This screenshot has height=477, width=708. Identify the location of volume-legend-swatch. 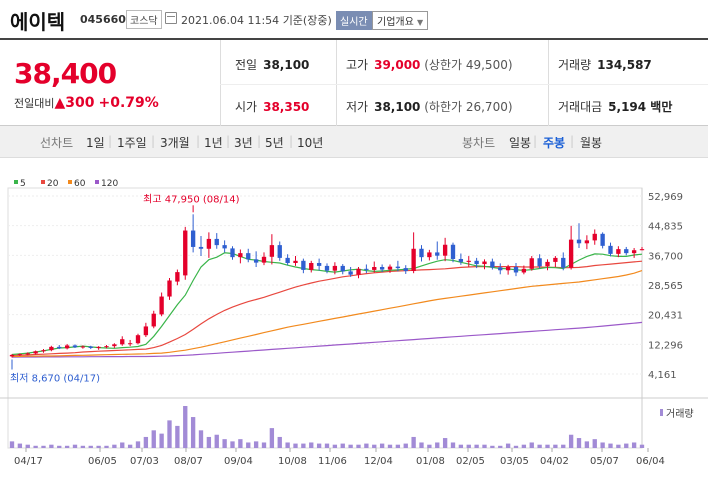
(661, 412).